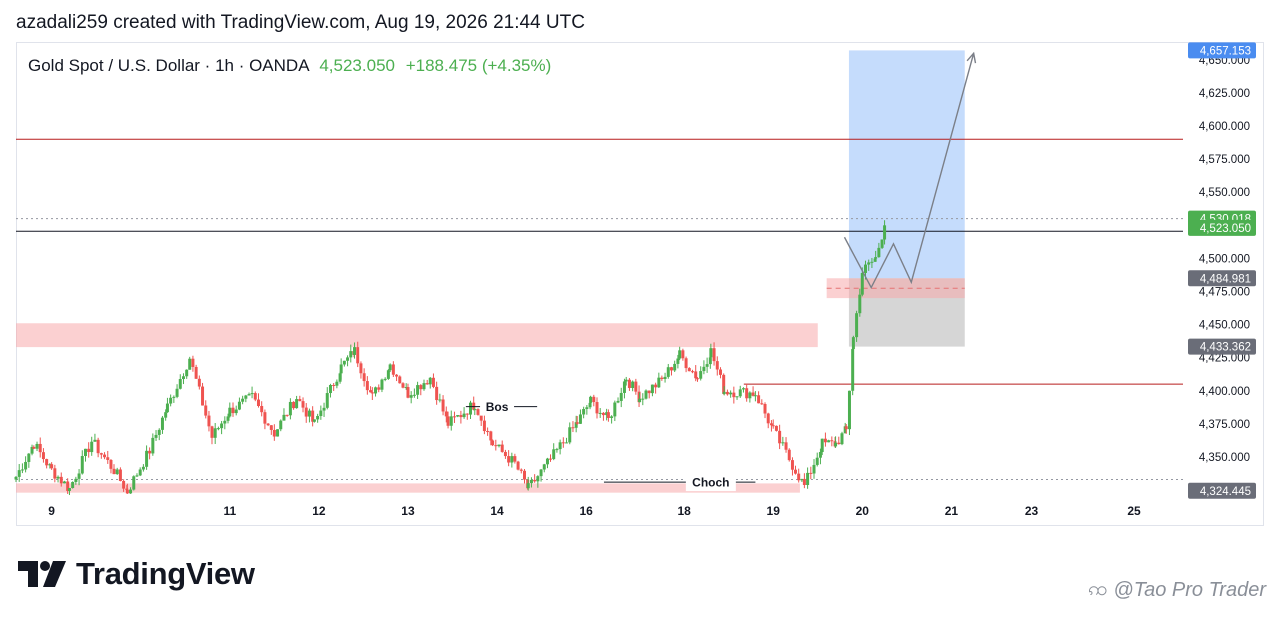 The width and height of the screenshot is (1280, 620). I want to click on annotation-choch: Choch, so click(710, 483).